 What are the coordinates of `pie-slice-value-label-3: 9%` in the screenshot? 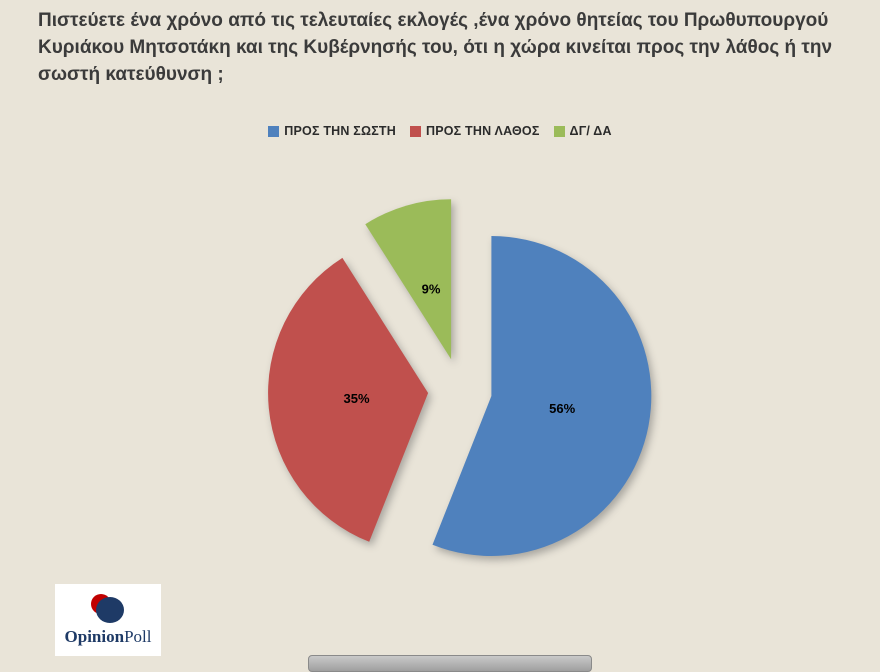 It's located at (431, 289).